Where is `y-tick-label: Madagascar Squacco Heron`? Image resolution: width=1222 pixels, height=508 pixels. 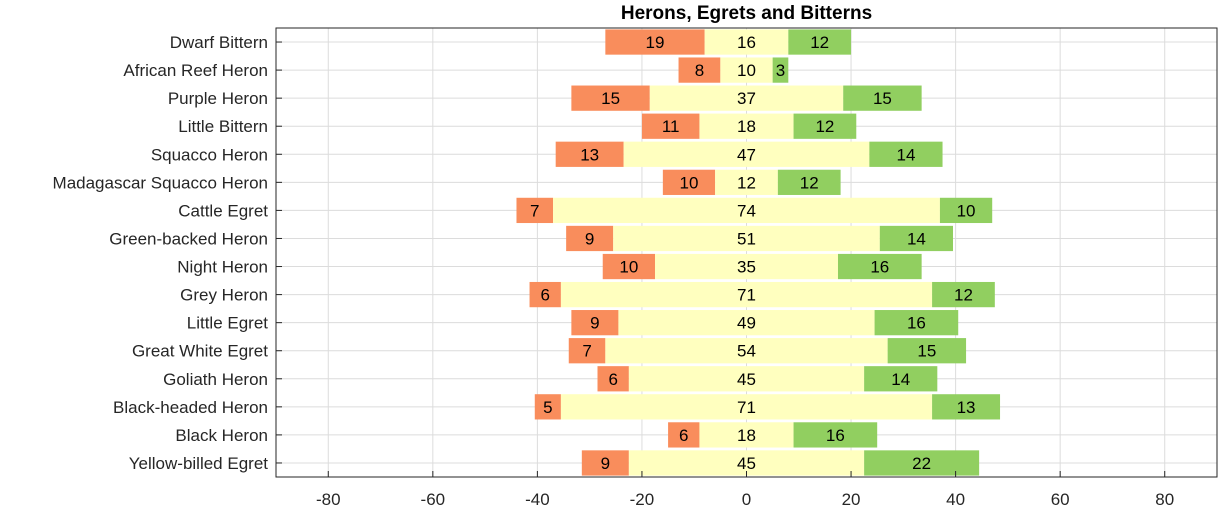
y-tick-label: Madagascar Squacco Heron is located at coordinates (160, 182).